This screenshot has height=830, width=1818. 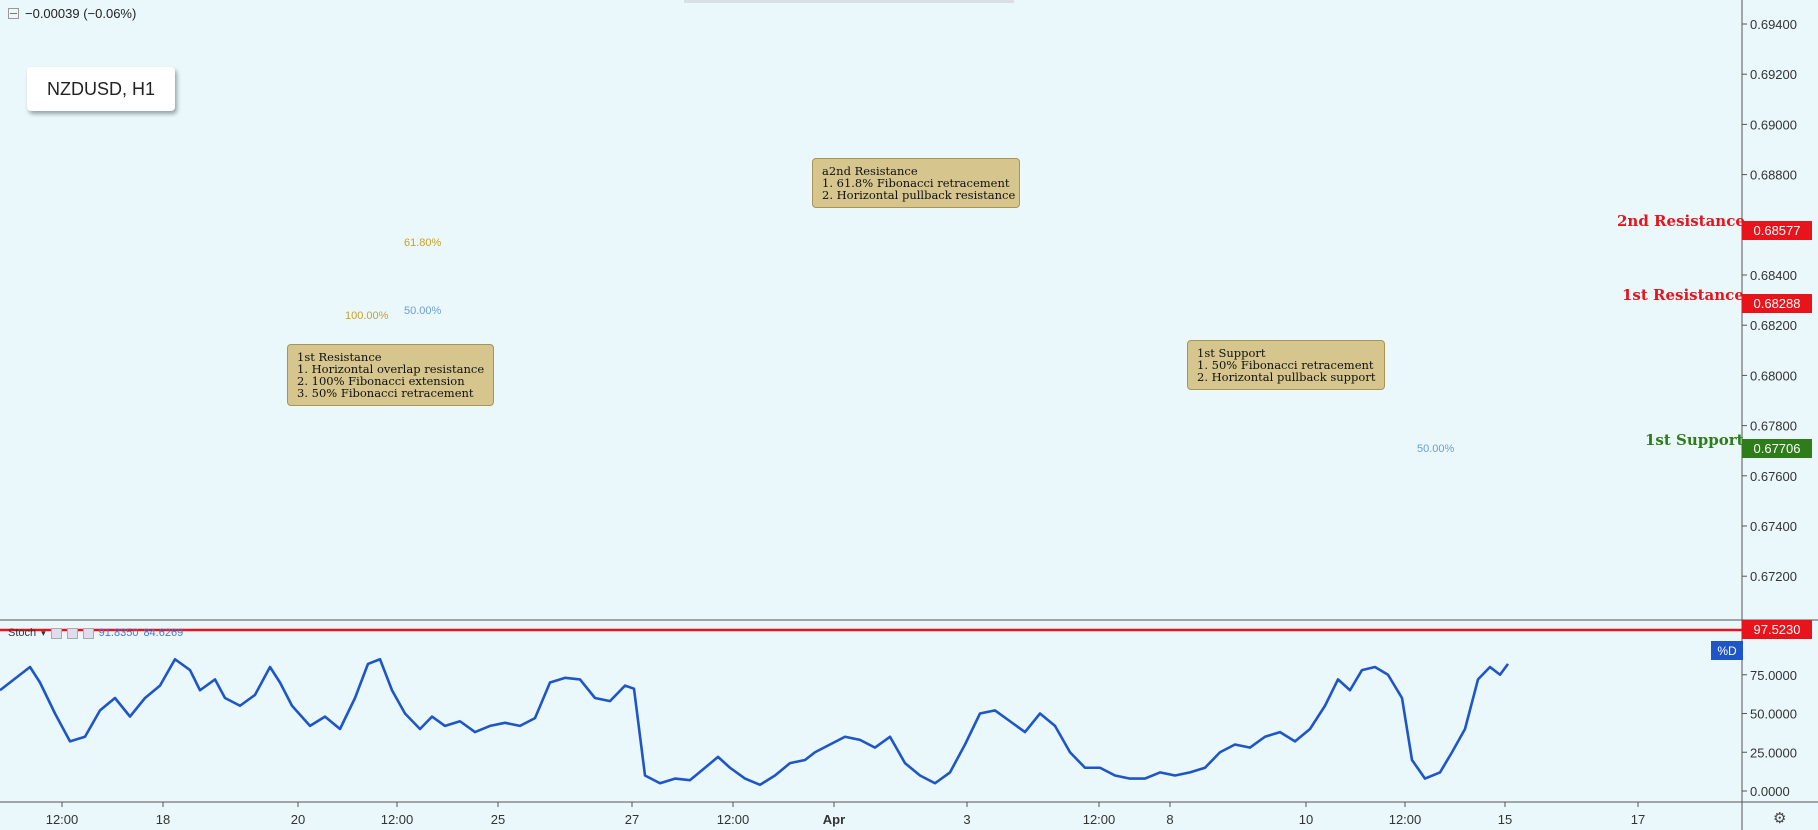 What do you see at coordinates (1773, 476) in the screenshot?
I see `y-tick-label: 0.67600` at bounding box center [1773, 476].